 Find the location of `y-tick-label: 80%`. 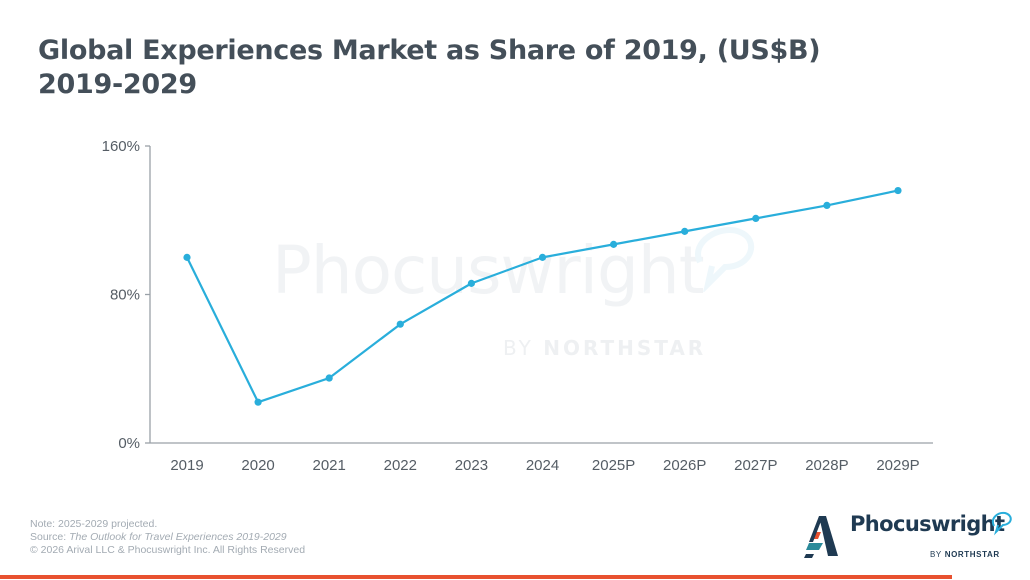

y-tick-label: 80% is located at coordinates (125, 295).